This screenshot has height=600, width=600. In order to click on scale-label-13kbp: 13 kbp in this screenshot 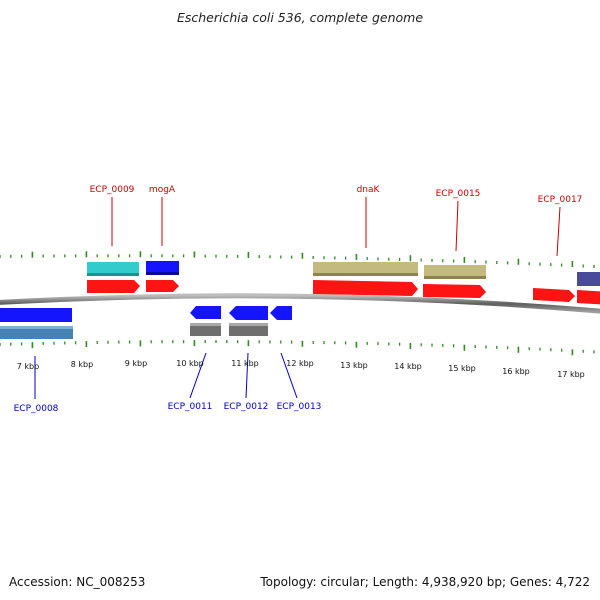, I will do `click(354, 365)`.